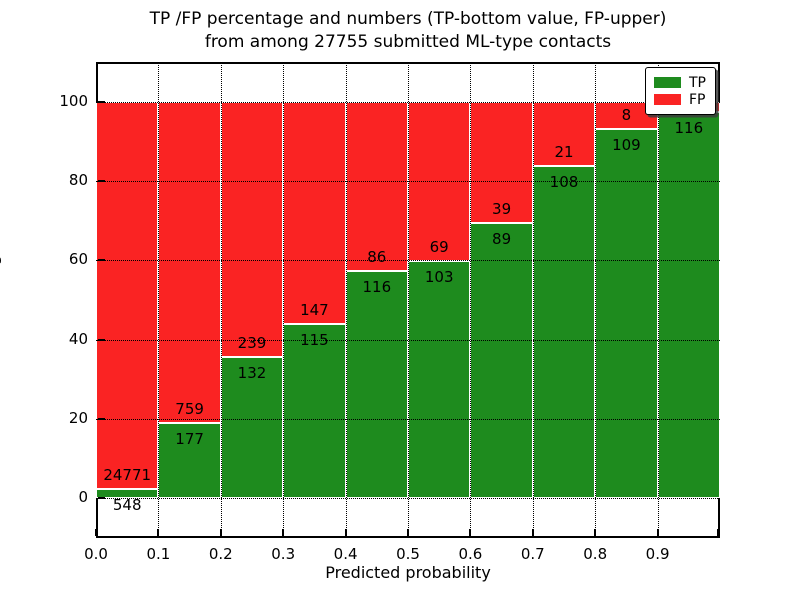 The height and width of the screenshot is (600, 800). I want to click on bar-label-tp: 115, so click(314, 340).